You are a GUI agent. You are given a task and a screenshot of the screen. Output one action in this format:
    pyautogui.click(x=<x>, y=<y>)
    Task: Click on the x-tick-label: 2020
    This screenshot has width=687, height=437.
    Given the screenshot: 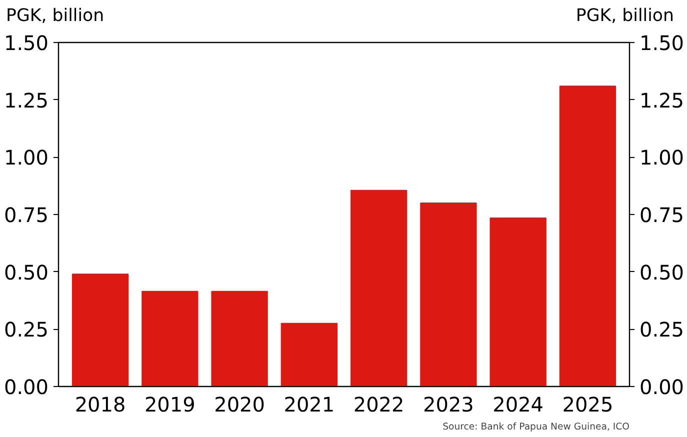 What is the action you would take?
    pyautogui.click(x=240, y=404)
    